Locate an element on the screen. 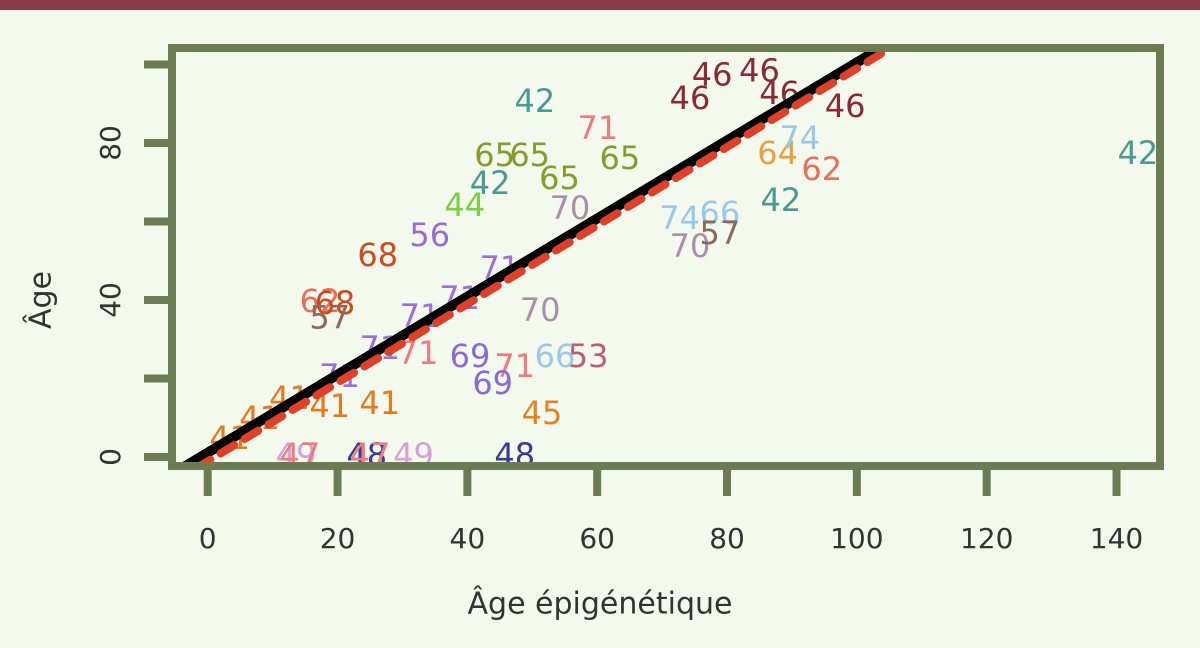 The image size is (1200, 648). point-label: 64 is located at coordinates (777, 153).